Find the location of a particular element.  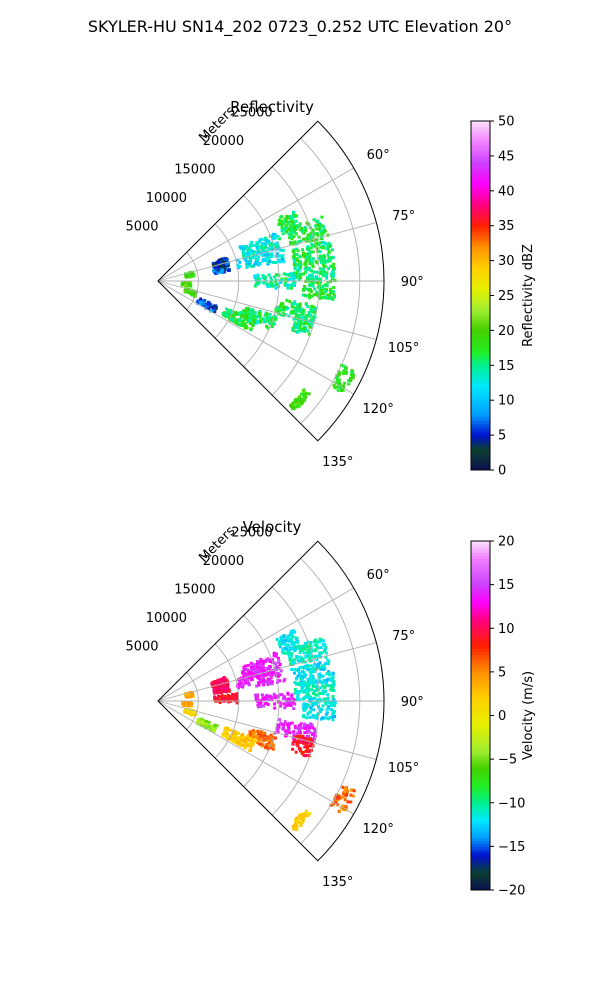

theta-tick-label: 135° is located at coordinates (337, 882).